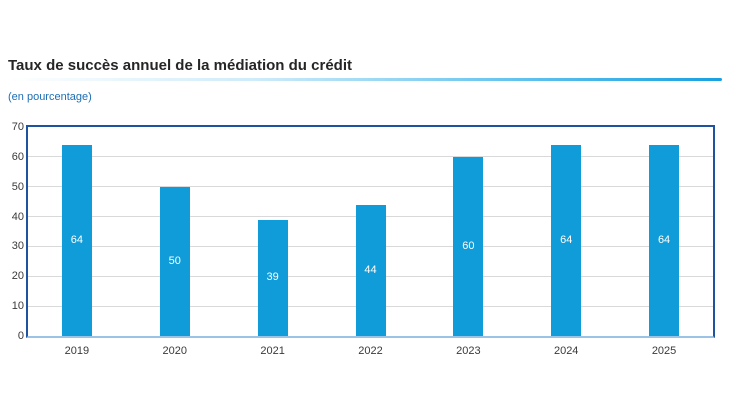 The image size is (730, 410). What do you see at coordinates (566, 351) in the screenshot?
I see `x-axis-category-label: 2024` at bounding box center [566, 351].